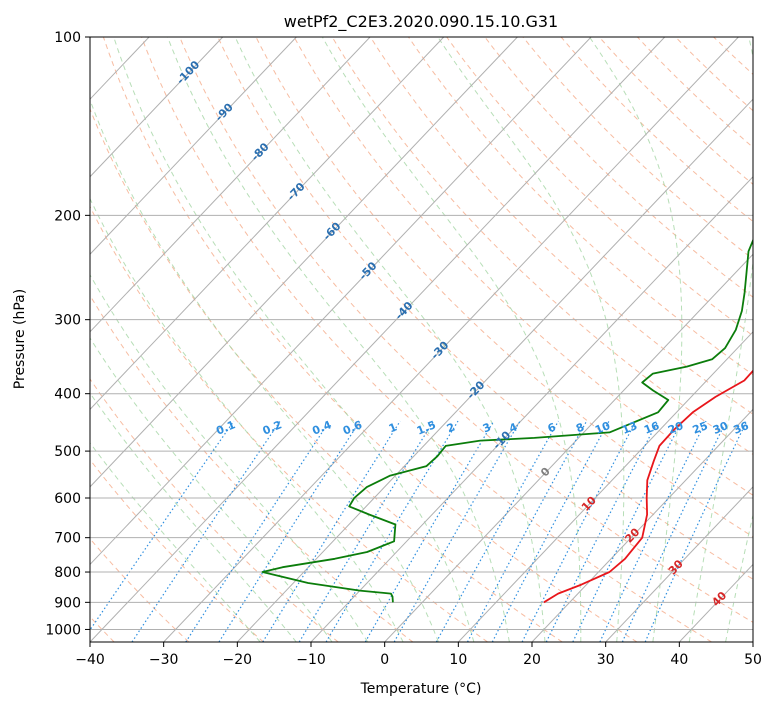 The width and height of the screenshot is (775, 708). Describe the element at coordinates (63, 630) in the screenshot. I see `y-tick-label: 1000` at that location.